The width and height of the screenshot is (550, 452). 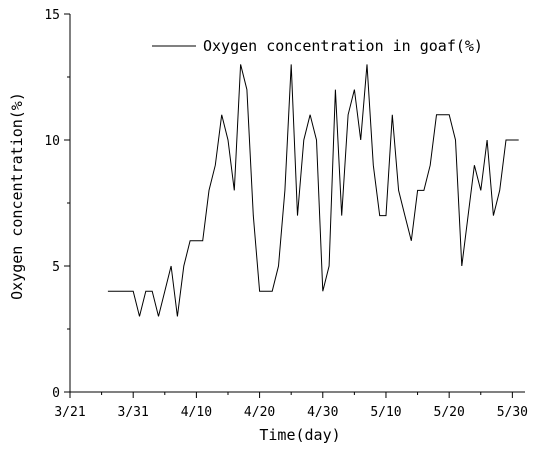 I want to click on y-ticks: 0 5 10 15, so click(x=57, y=204).